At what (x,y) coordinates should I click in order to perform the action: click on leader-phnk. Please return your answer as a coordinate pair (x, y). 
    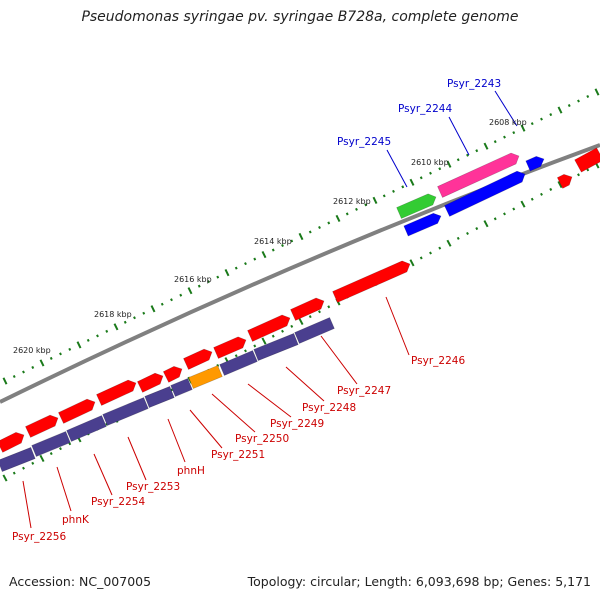
    Looking at the image, I should click on (64, 489).